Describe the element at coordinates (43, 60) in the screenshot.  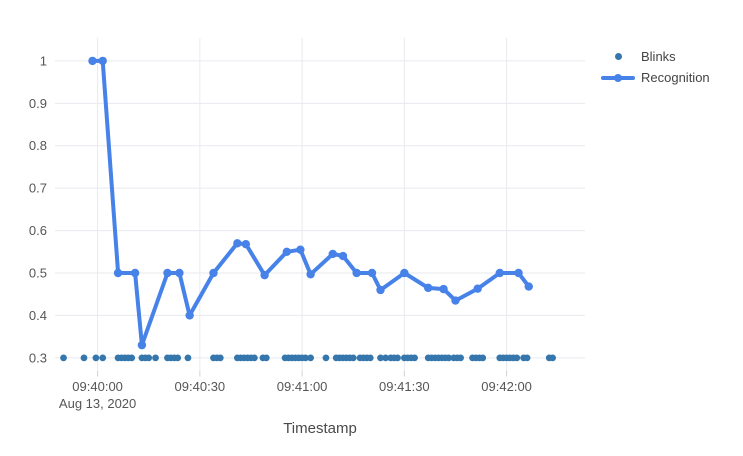
I see `y-tick-label: 1` at that location.